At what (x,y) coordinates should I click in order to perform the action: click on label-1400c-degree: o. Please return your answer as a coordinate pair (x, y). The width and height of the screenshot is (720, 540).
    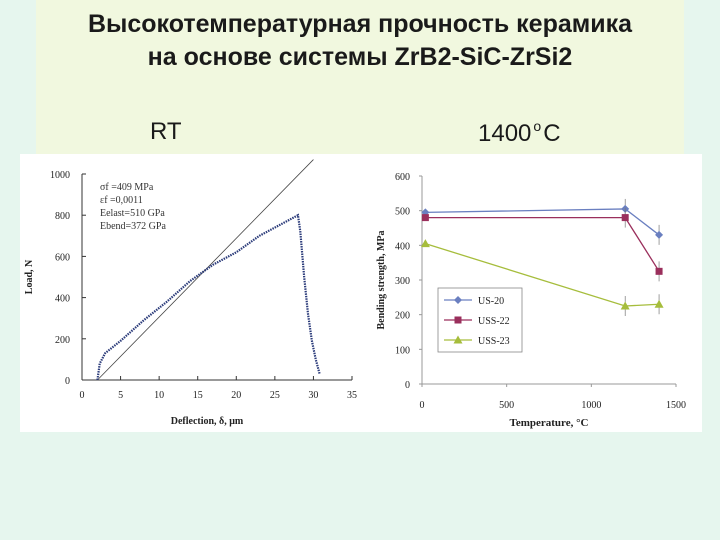
    Looking at the image, I should click on (537, 126).